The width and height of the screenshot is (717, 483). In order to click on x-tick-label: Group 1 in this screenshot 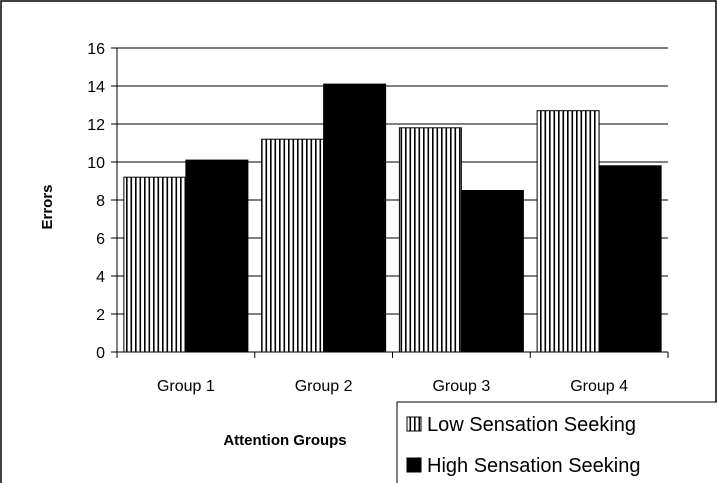, I will do `click(186, 386)`.